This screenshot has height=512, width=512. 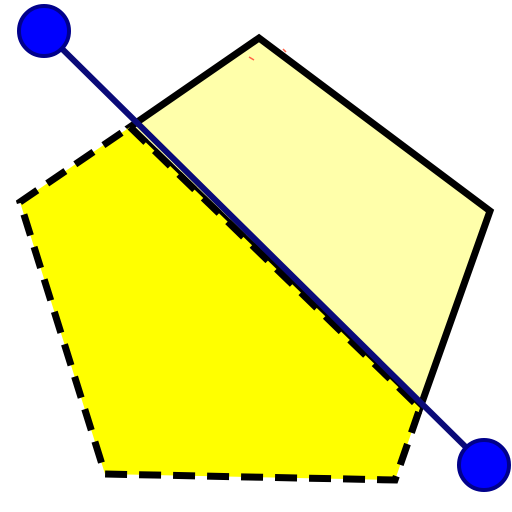 I want to click on small-mark, so click(x=267, y=54).